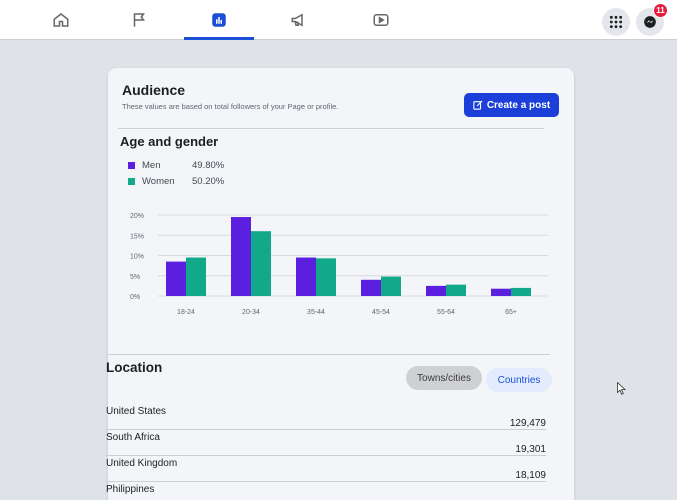 The height and width of the screenshot is (500, 677). Describe the element at coordinates (621, 388) in the screenshot. I see `mouse-cursor-icon` at that location.